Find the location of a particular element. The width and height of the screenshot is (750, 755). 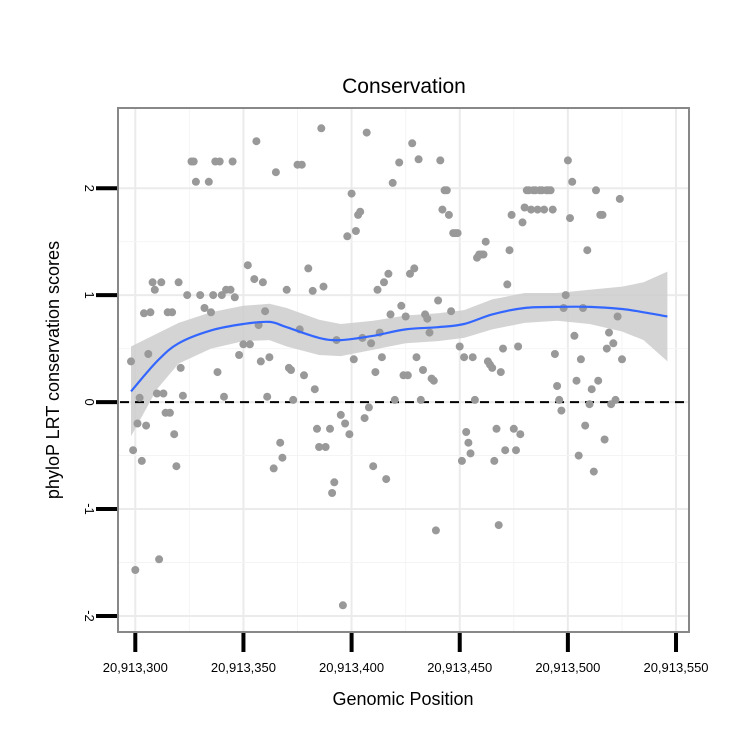

y-tick-label: 0 is located at coordinates (89, 401).